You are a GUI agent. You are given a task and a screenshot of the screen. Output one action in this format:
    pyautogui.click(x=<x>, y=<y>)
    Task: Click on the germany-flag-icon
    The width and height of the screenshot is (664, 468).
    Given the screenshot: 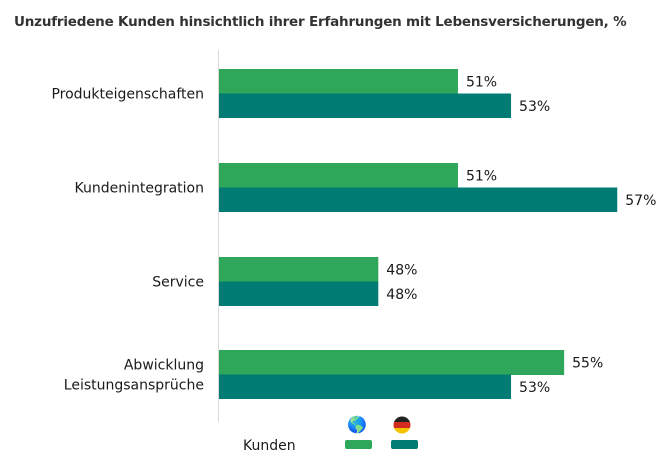 What is the action you would take?
    pyautogui.click(x=402, y=427)
    